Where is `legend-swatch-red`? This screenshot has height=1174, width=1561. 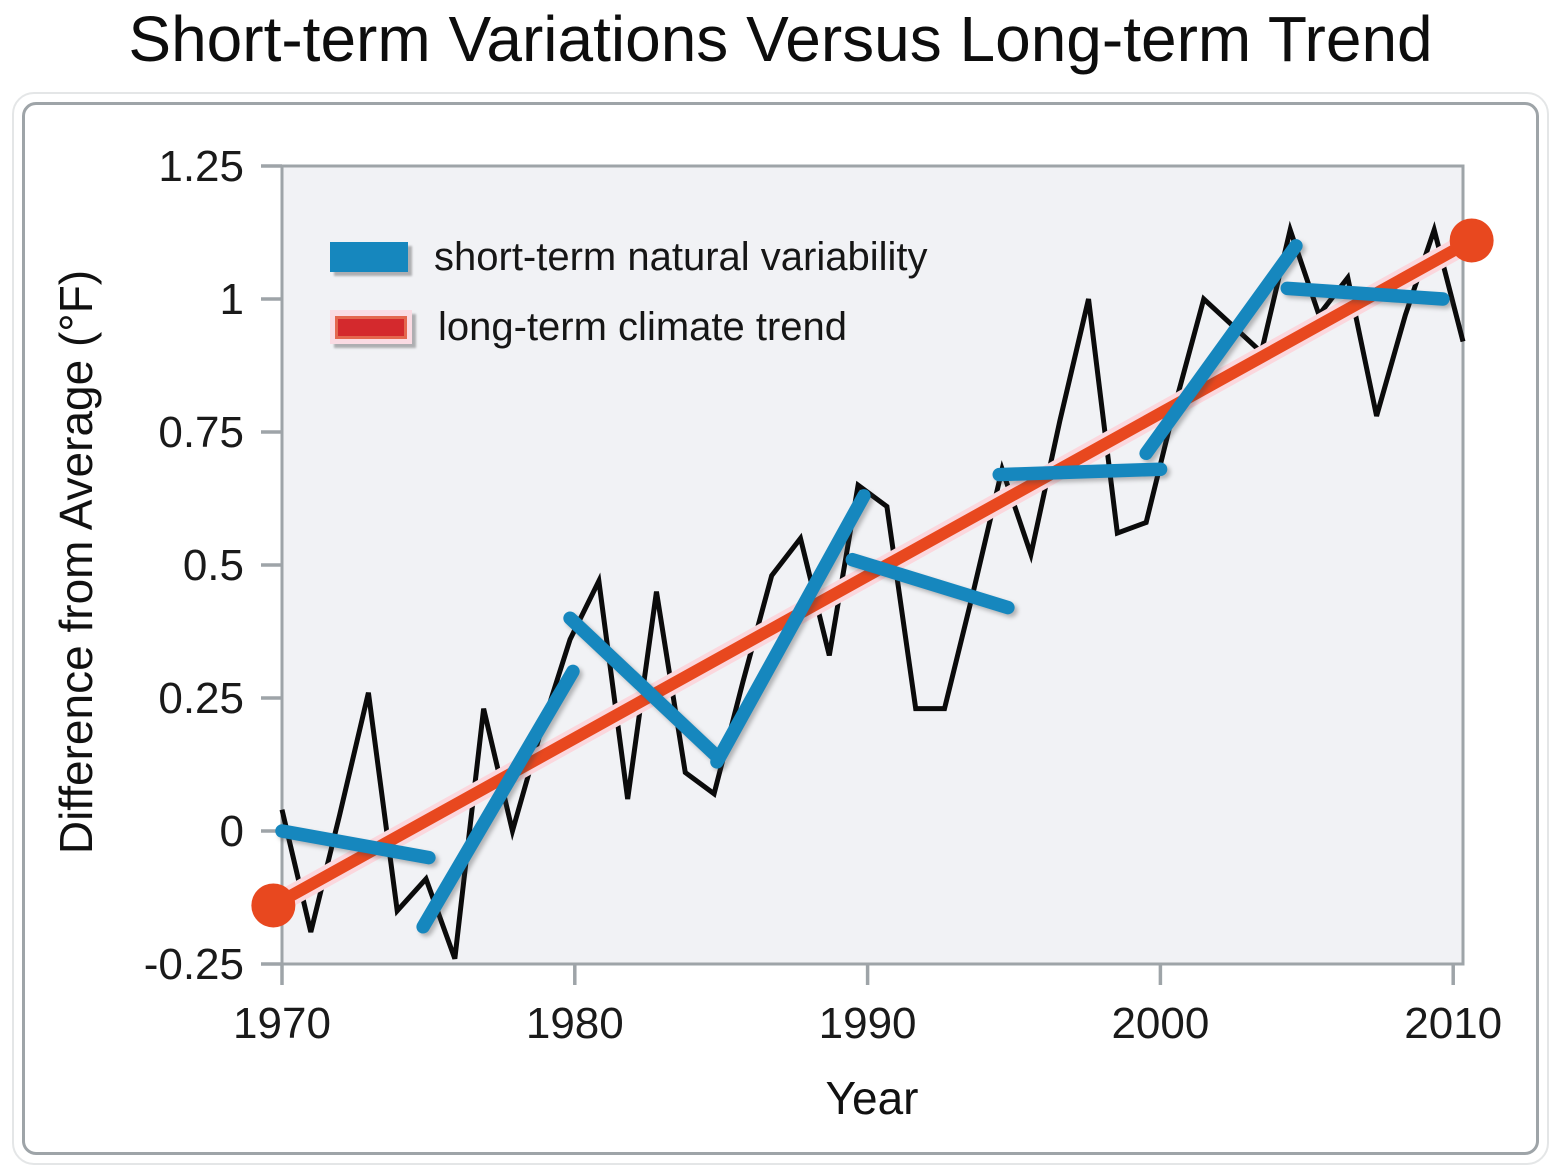
legend-swatch-red is located at coordinates (371, 327).